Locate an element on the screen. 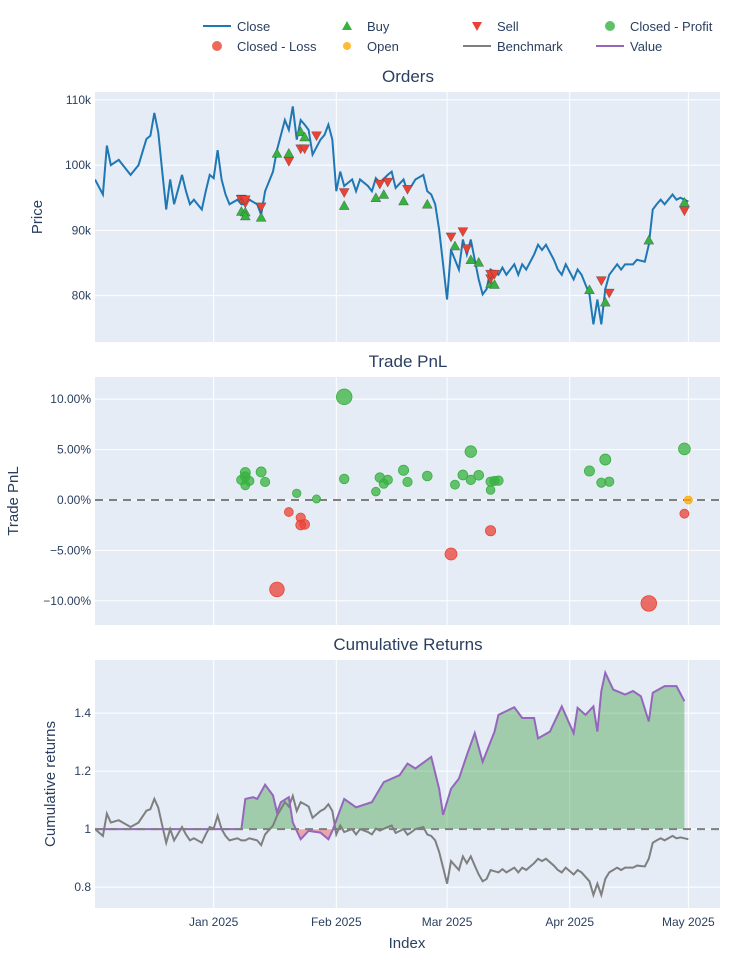  legend-item-close: Close is located at coordinates (236, 26).